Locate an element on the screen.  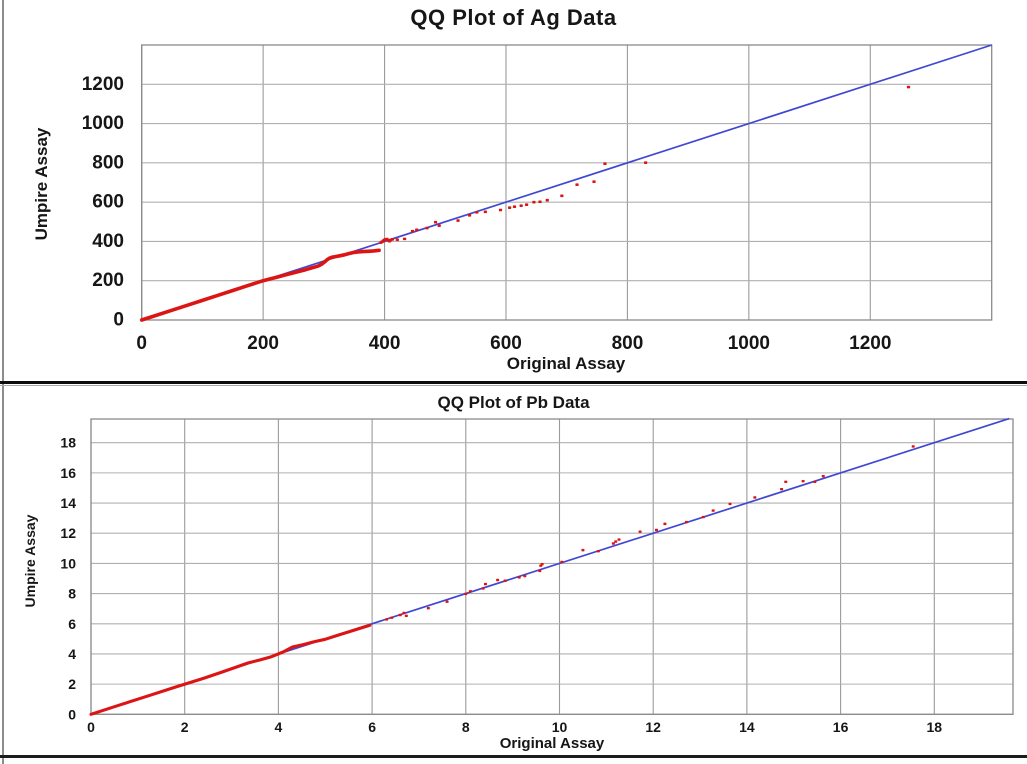
pb-chart-title: QQ Plot of Pb Data is located at coordinates (513, 402).